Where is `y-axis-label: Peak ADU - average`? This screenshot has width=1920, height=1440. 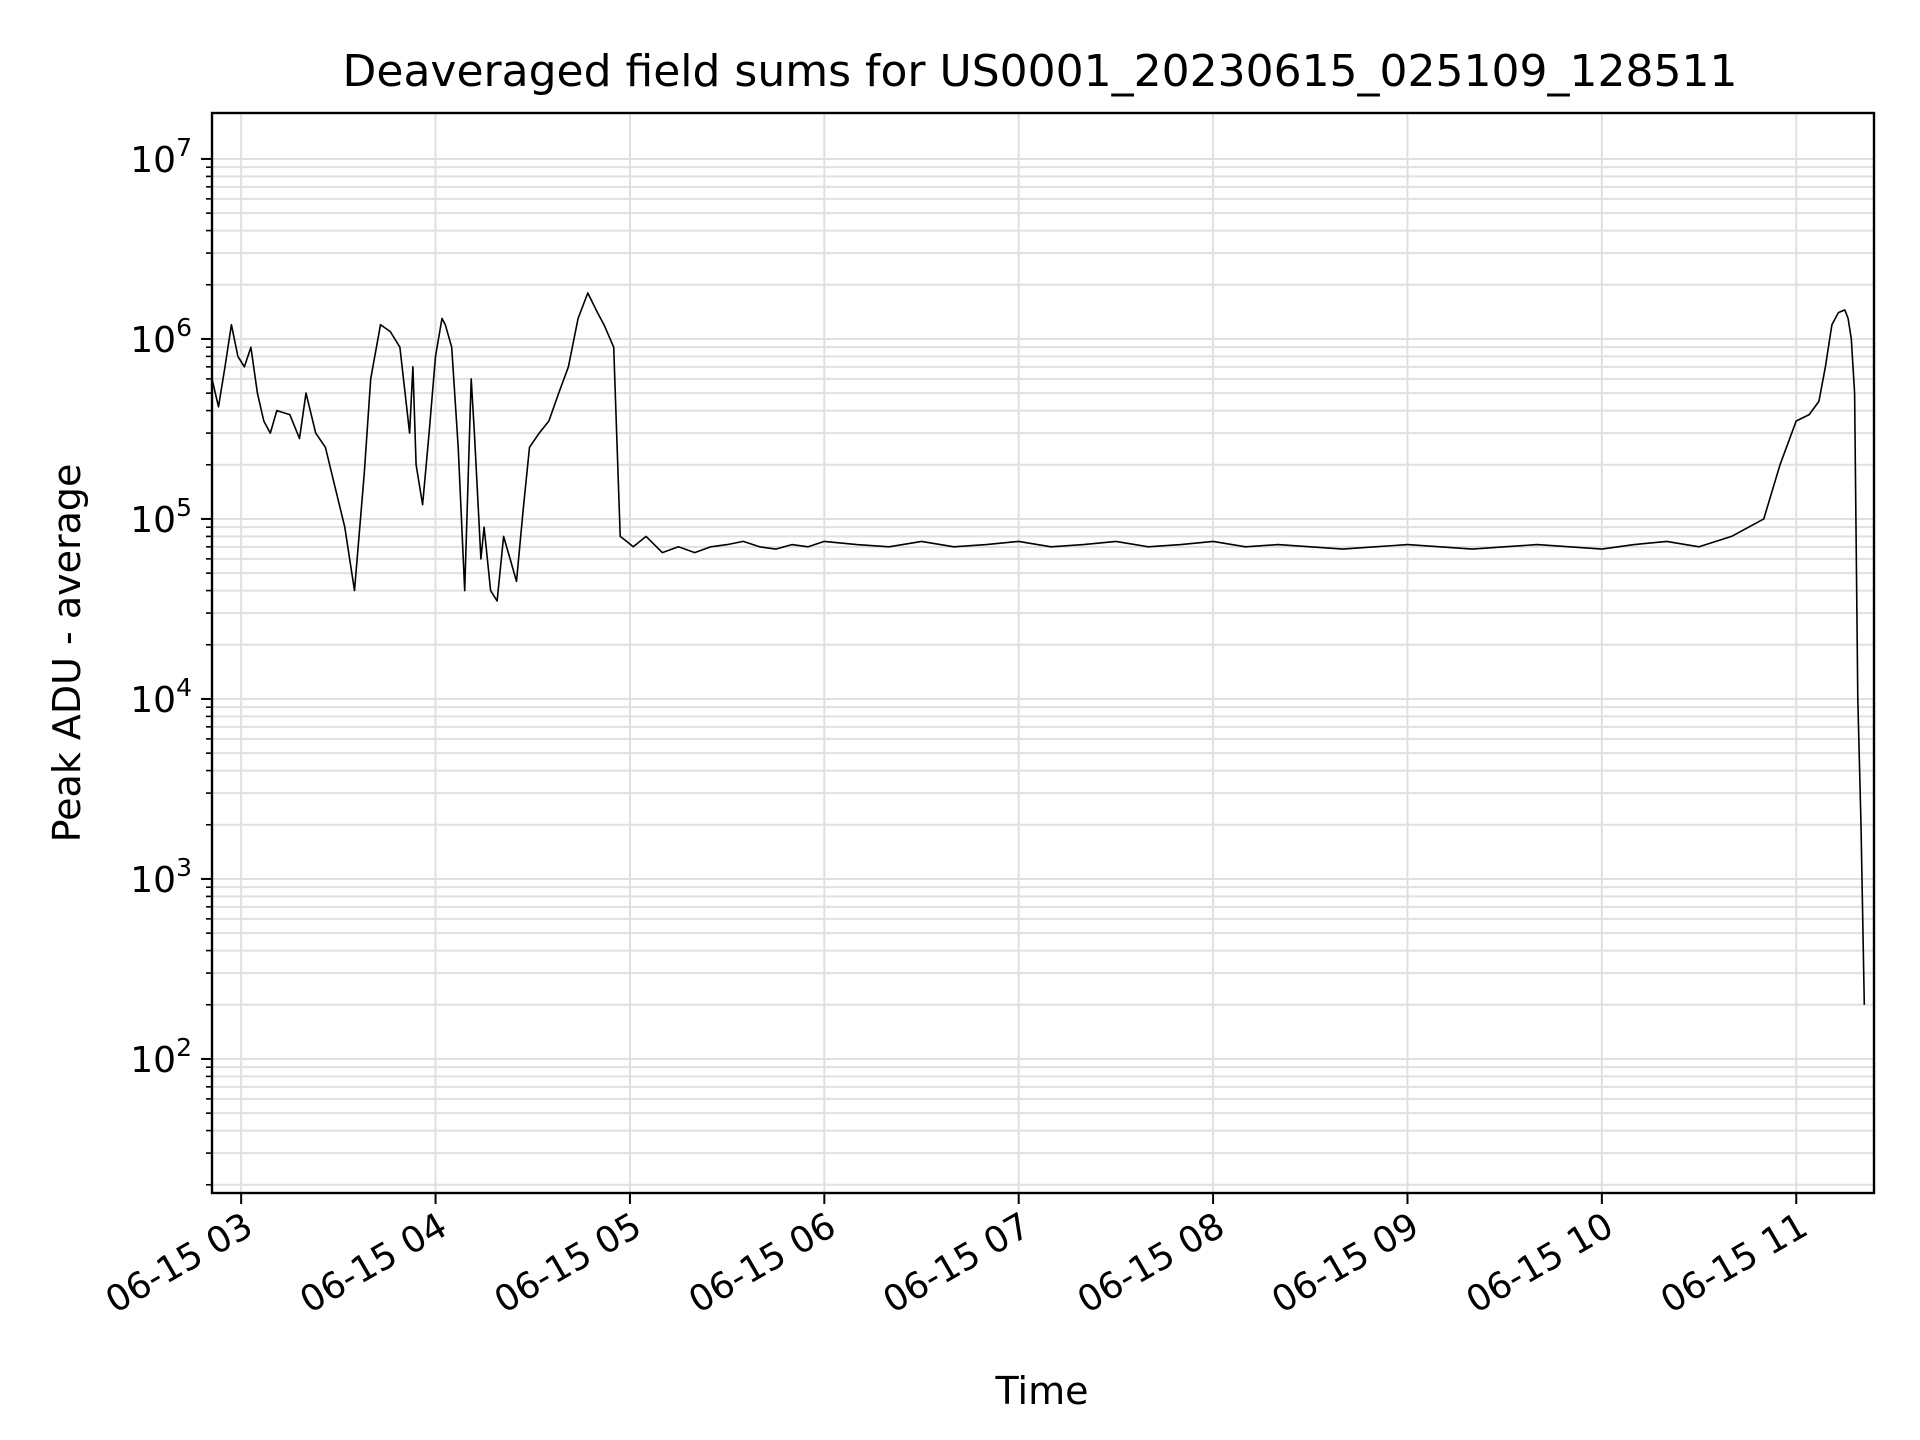
y-axis-label: Peak ADU - average is located at coordinates (67, 653).